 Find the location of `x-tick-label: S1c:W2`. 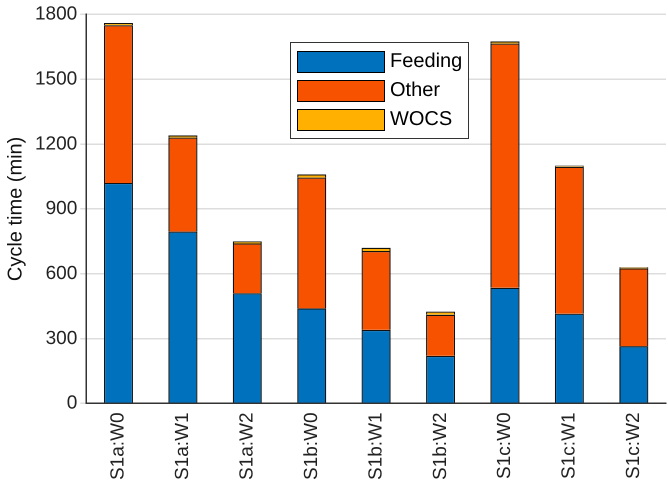

x-tick-label: S1c:W2 is located at coordinates (633, 445).